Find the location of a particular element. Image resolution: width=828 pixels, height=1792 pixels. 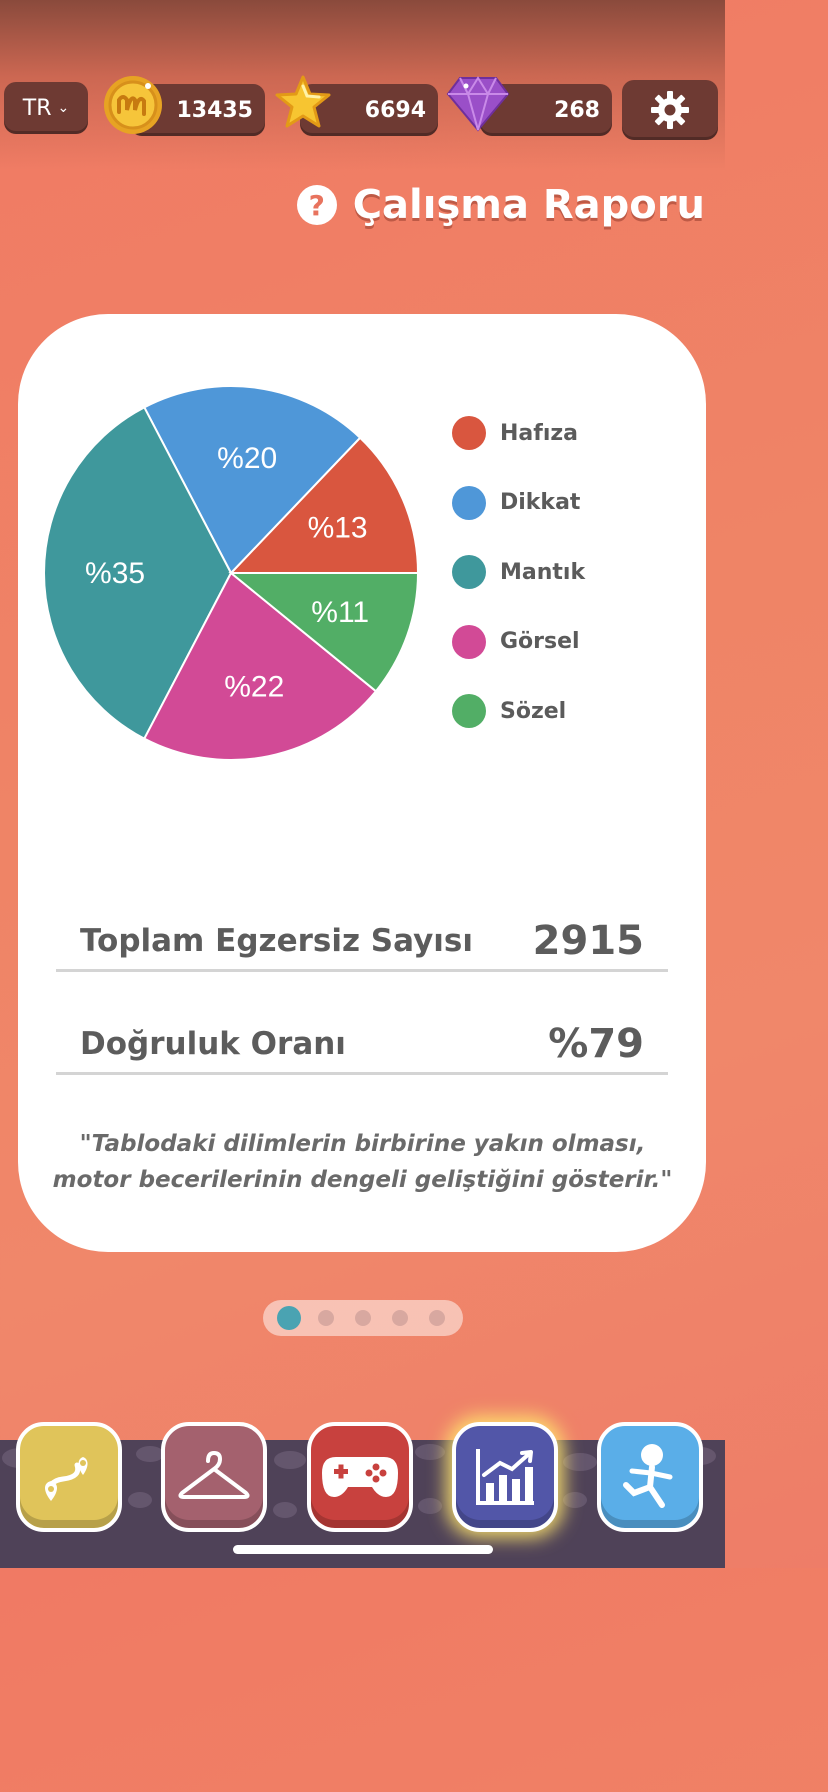

accuracy-row: Doğruluk Oranı %79 is located at coordinates (362, 1045).